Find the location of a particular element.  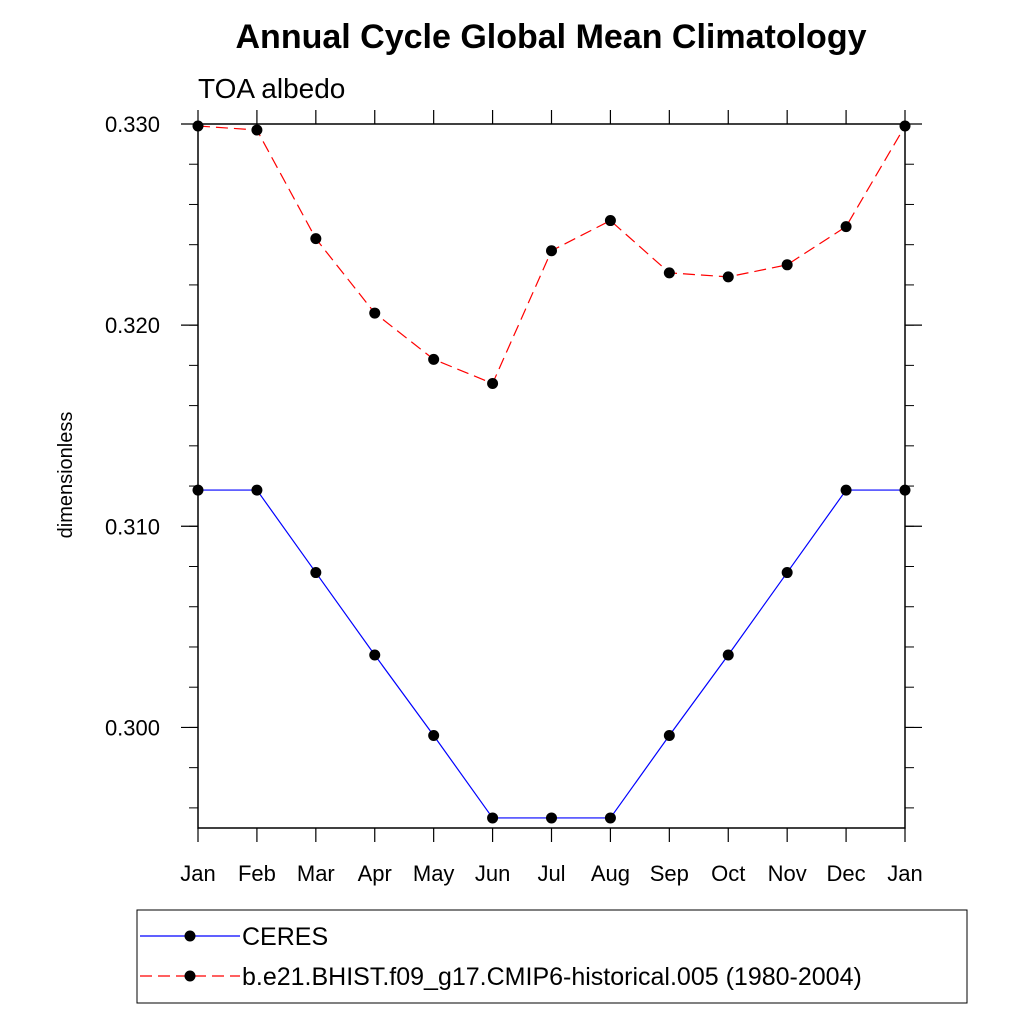

x-tick-label: Oct is located at coordinates (728, 873).